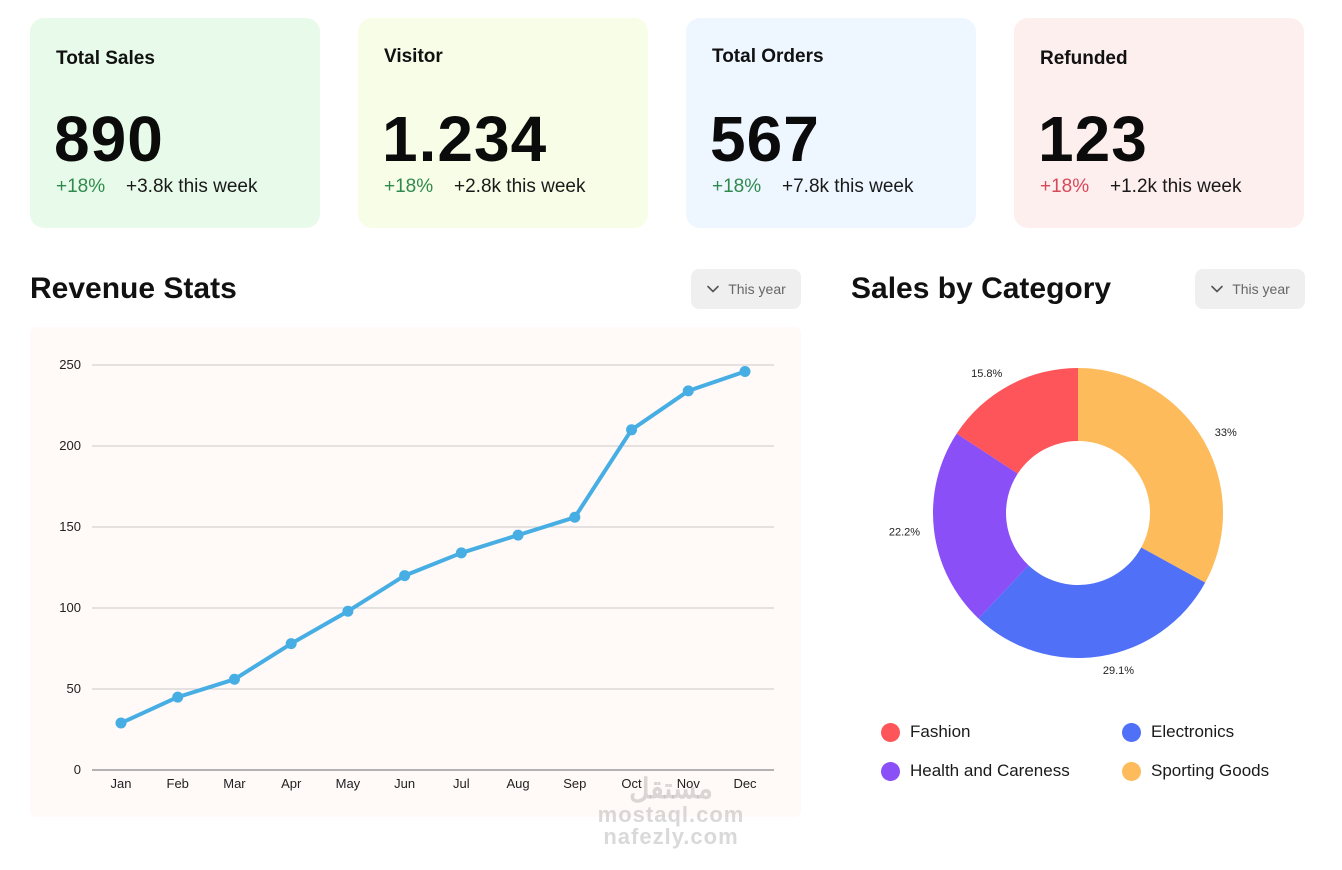  Describe the element at coordinates (940, 731) in the screenshot. I see `legend-label: Fashion` at that location.